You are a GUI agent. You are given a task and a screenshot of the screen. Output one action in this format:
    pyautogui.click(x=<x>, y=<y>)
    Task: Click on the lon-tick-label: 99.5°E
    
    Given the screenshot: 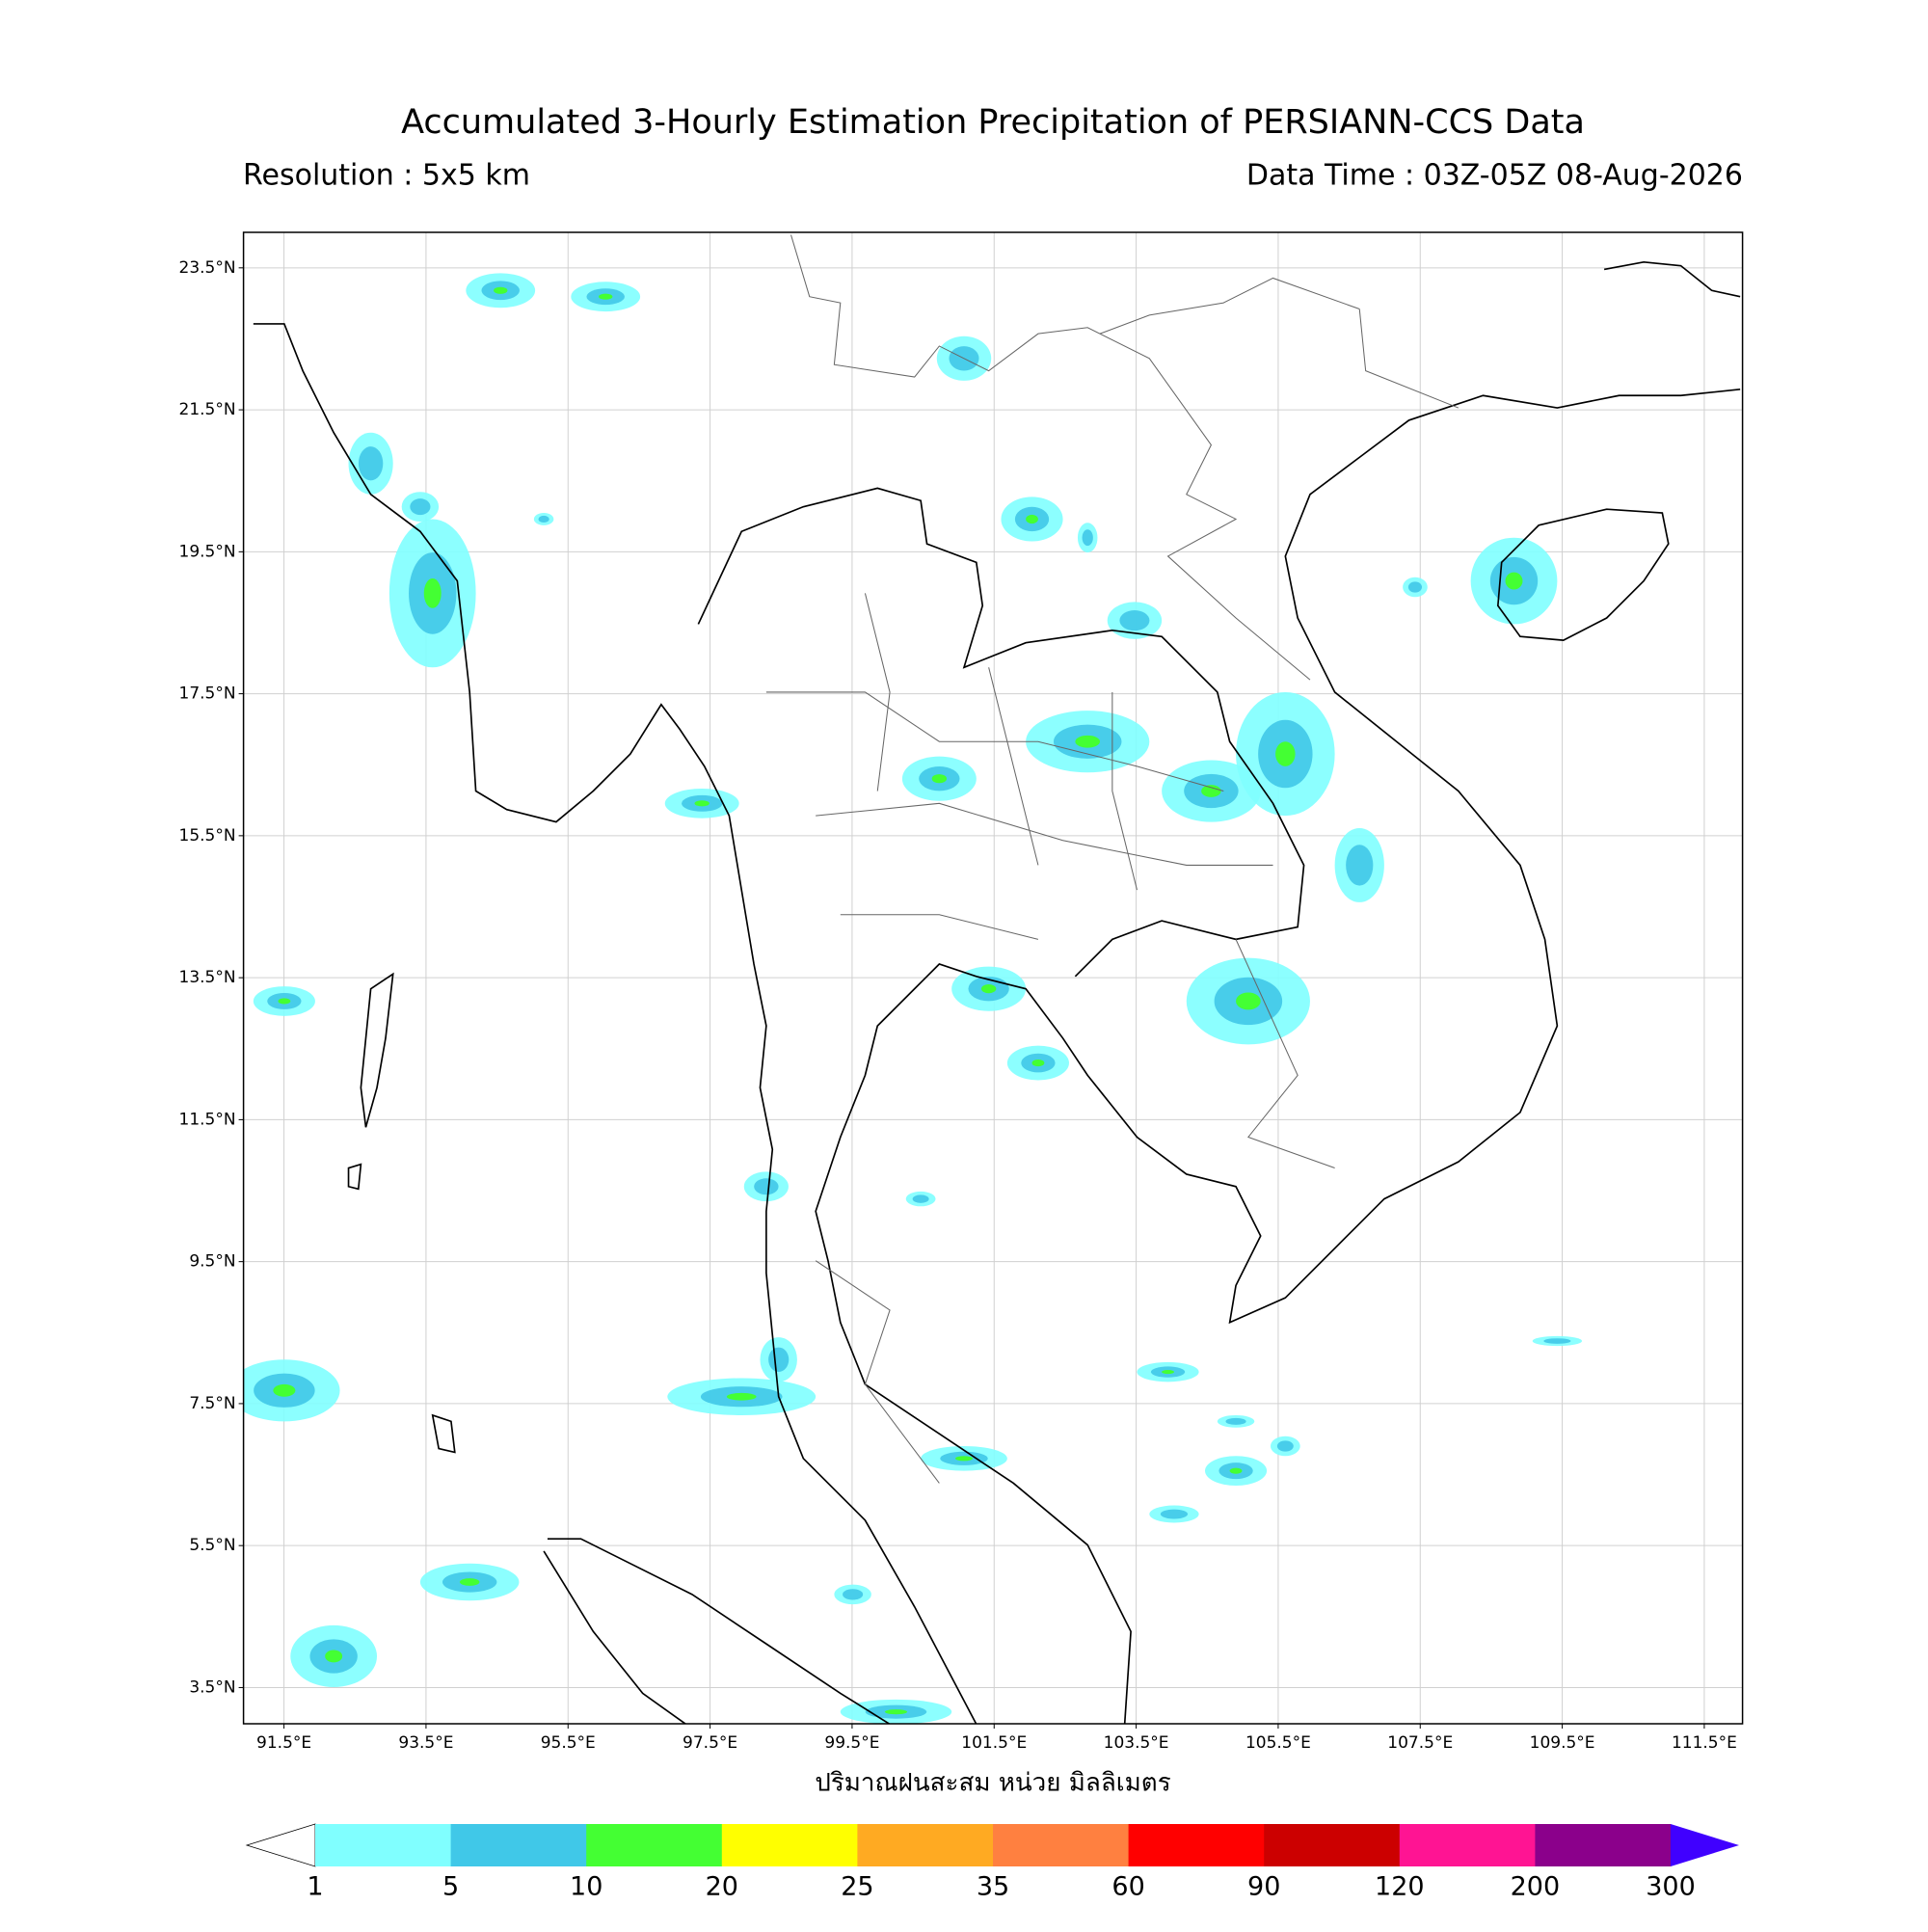 What is the action you would take?
    pyautogui.click(x=851, y=1743)
    